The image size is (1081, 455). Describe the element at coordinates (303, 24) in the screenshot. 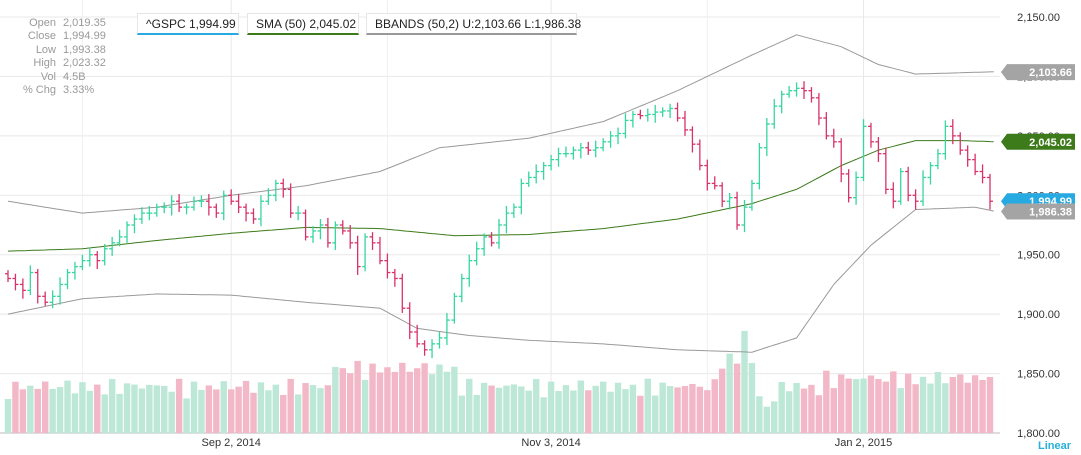

I see `legend-sma: SMA (50) 2,045.02` at that location.